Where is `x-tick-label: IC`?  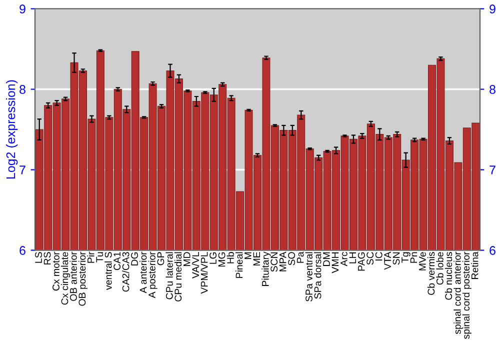 x-tick-label: IC is located at coordinates (378, 256).